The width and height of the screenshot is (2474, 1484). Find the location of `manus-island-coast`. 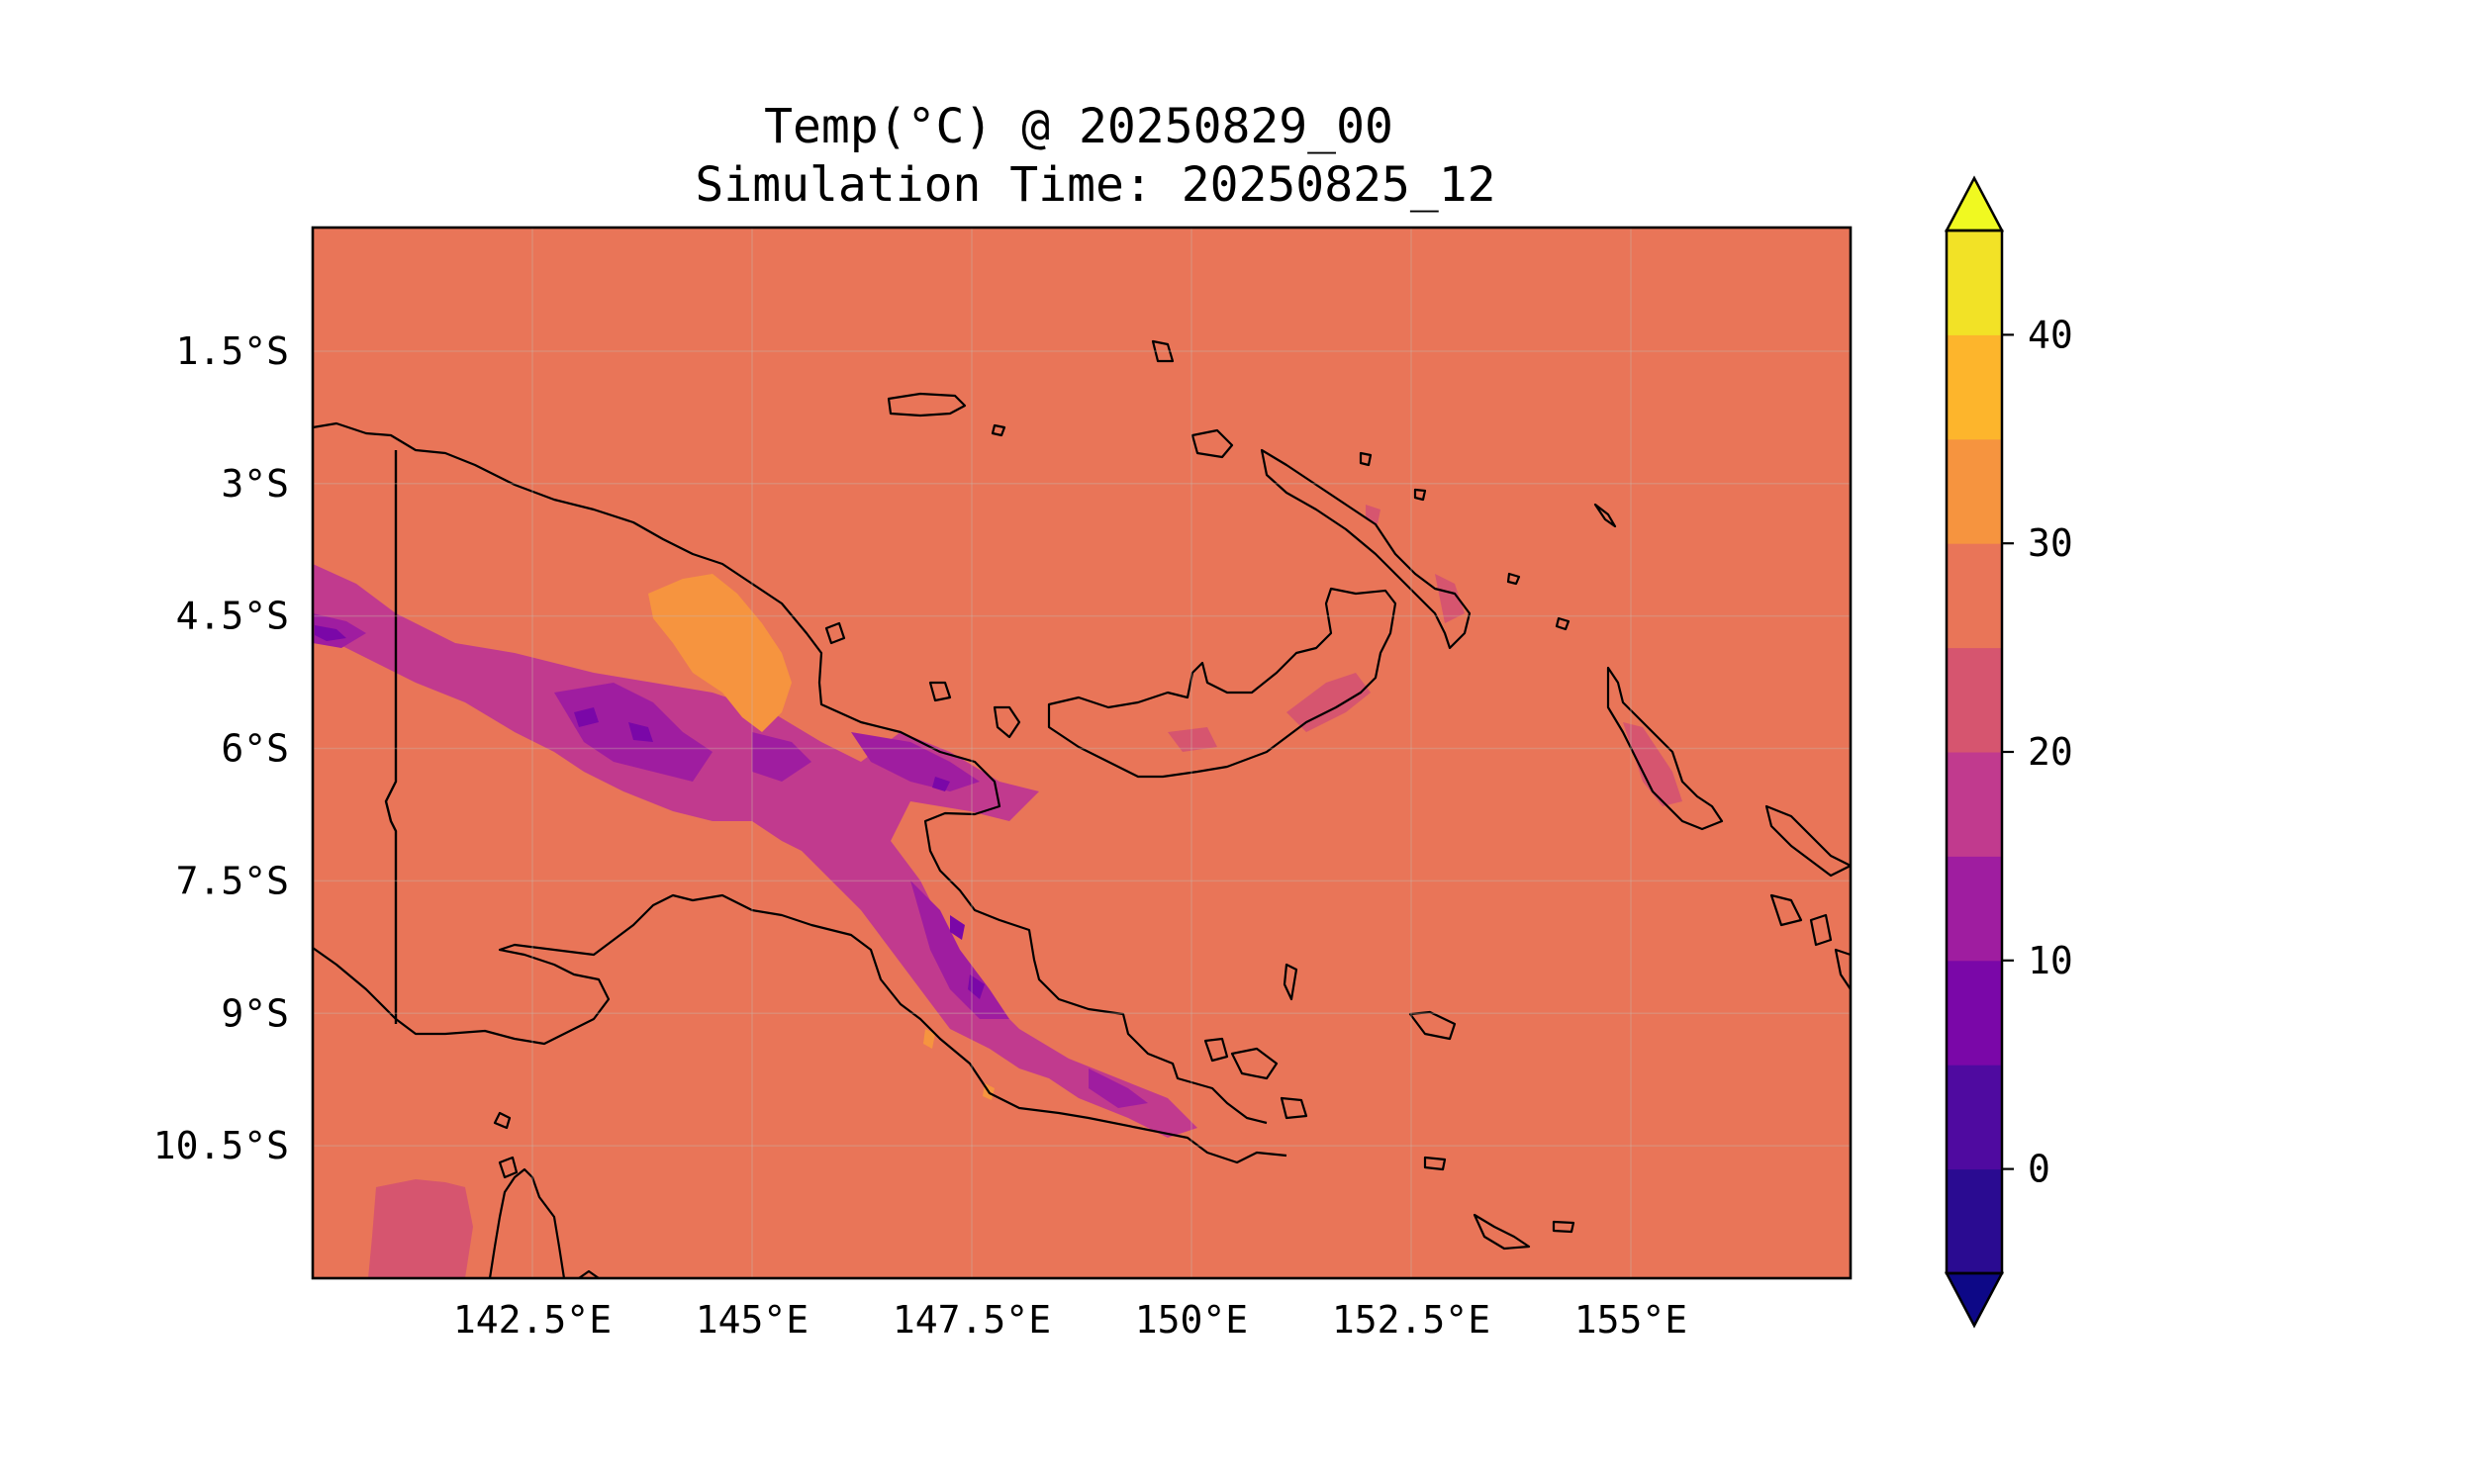

manus-island-coast is located at coordinates (927, 404).